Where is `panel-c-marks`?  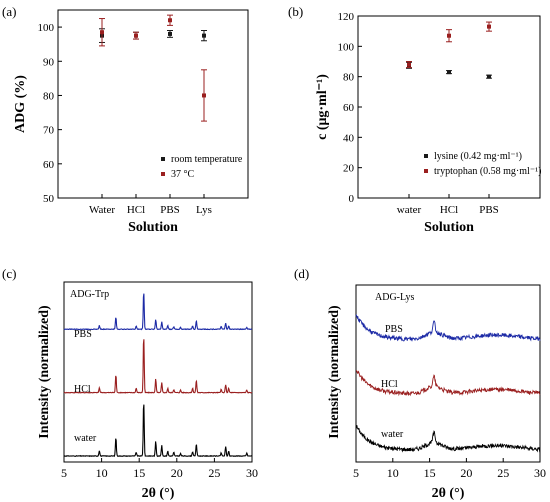
panel-c-marks is located at coordinates (158, 375).